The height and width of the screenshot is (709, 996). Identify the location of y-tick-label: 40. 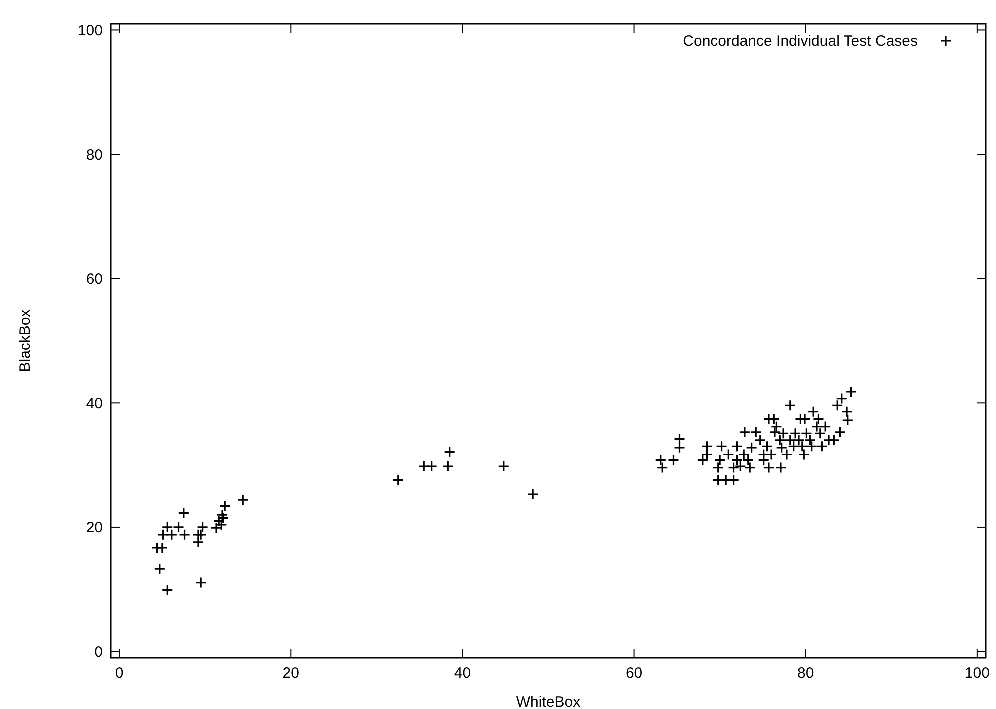
(94, 403).